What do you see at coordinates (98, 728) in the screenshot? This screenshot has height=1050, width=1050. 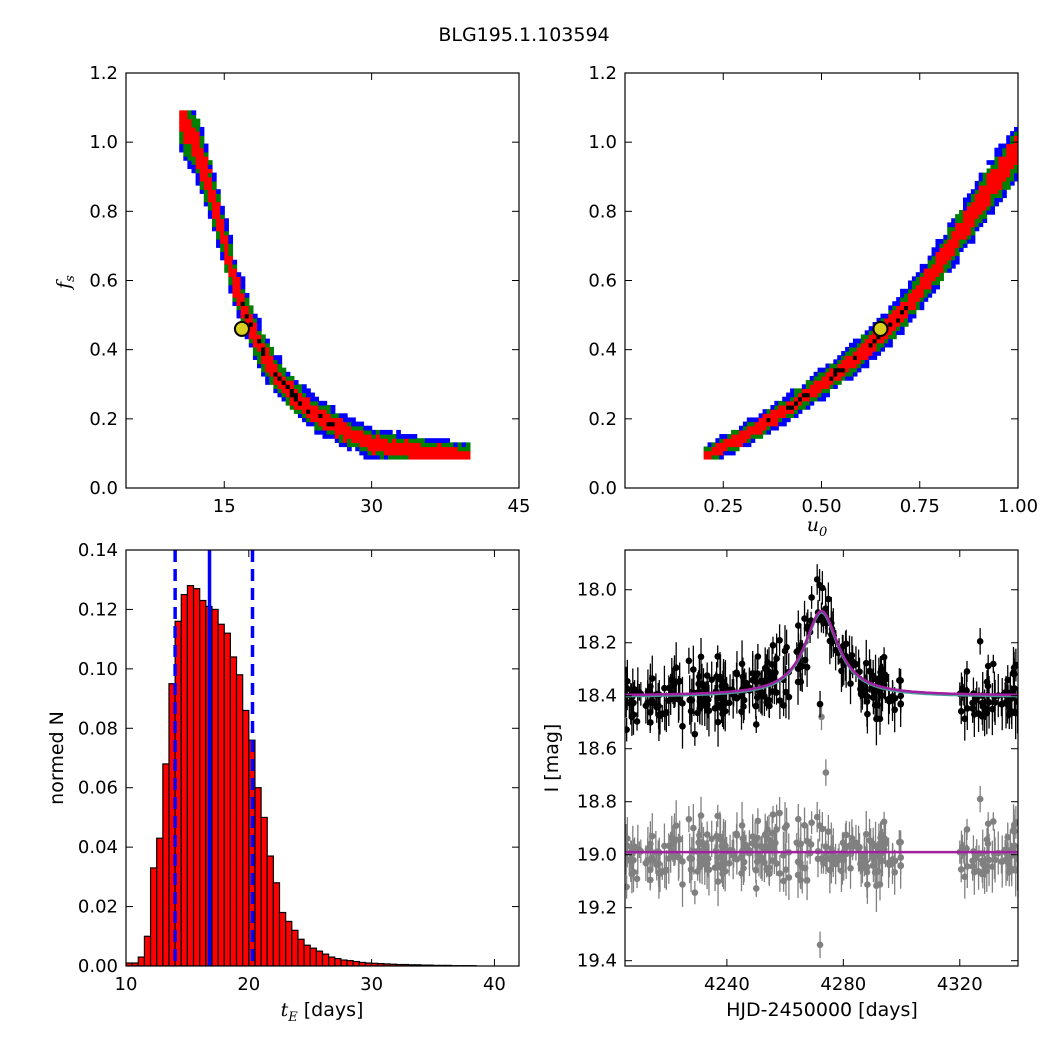 I see `y-tick-label: 0.08` at bounding box center [98, 728].